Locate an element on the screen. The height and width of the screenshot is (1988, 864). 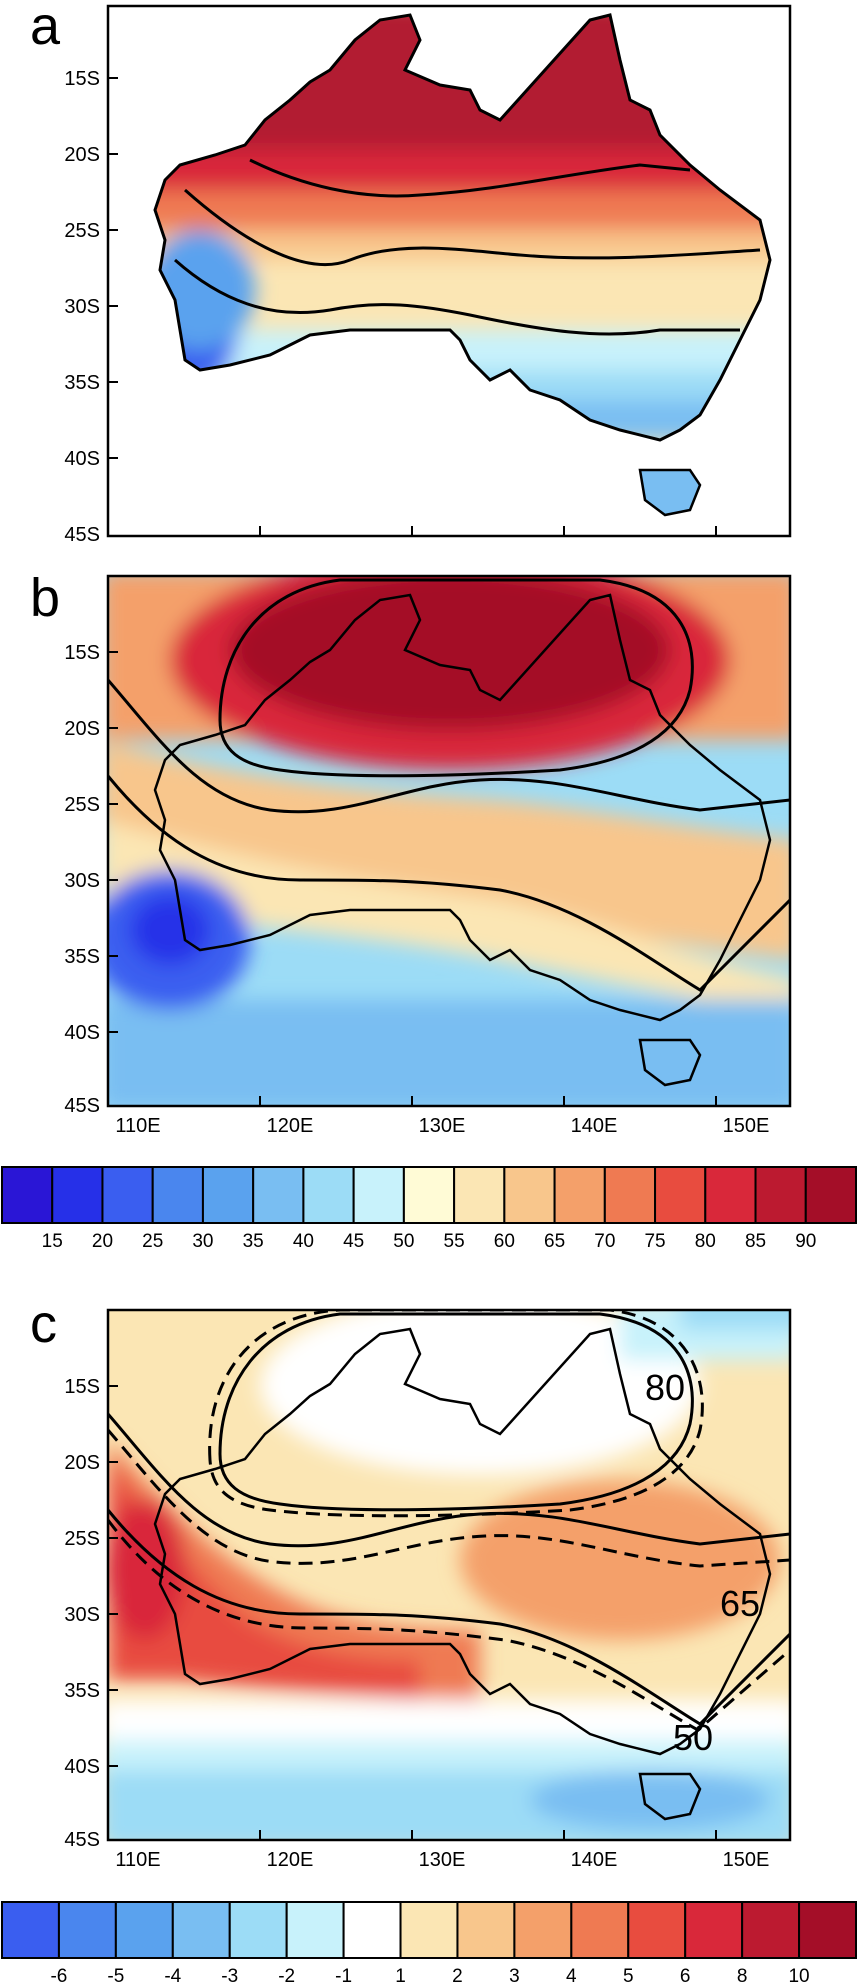
colorbar-1-label: 15 is located at coordinates (52, 1241).